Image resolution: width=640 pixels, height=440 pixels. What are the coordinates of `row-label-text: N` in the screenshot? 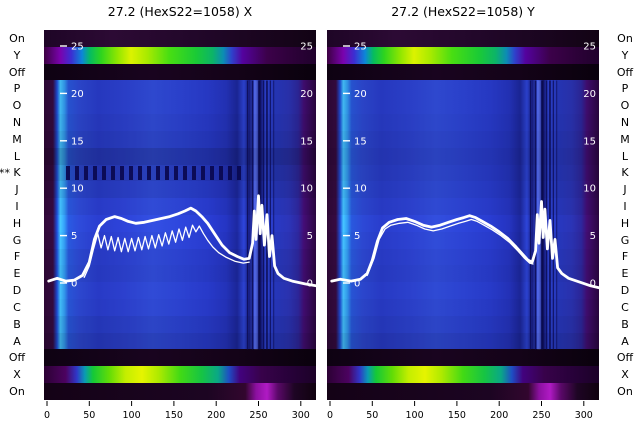 It's located at (17, 122).